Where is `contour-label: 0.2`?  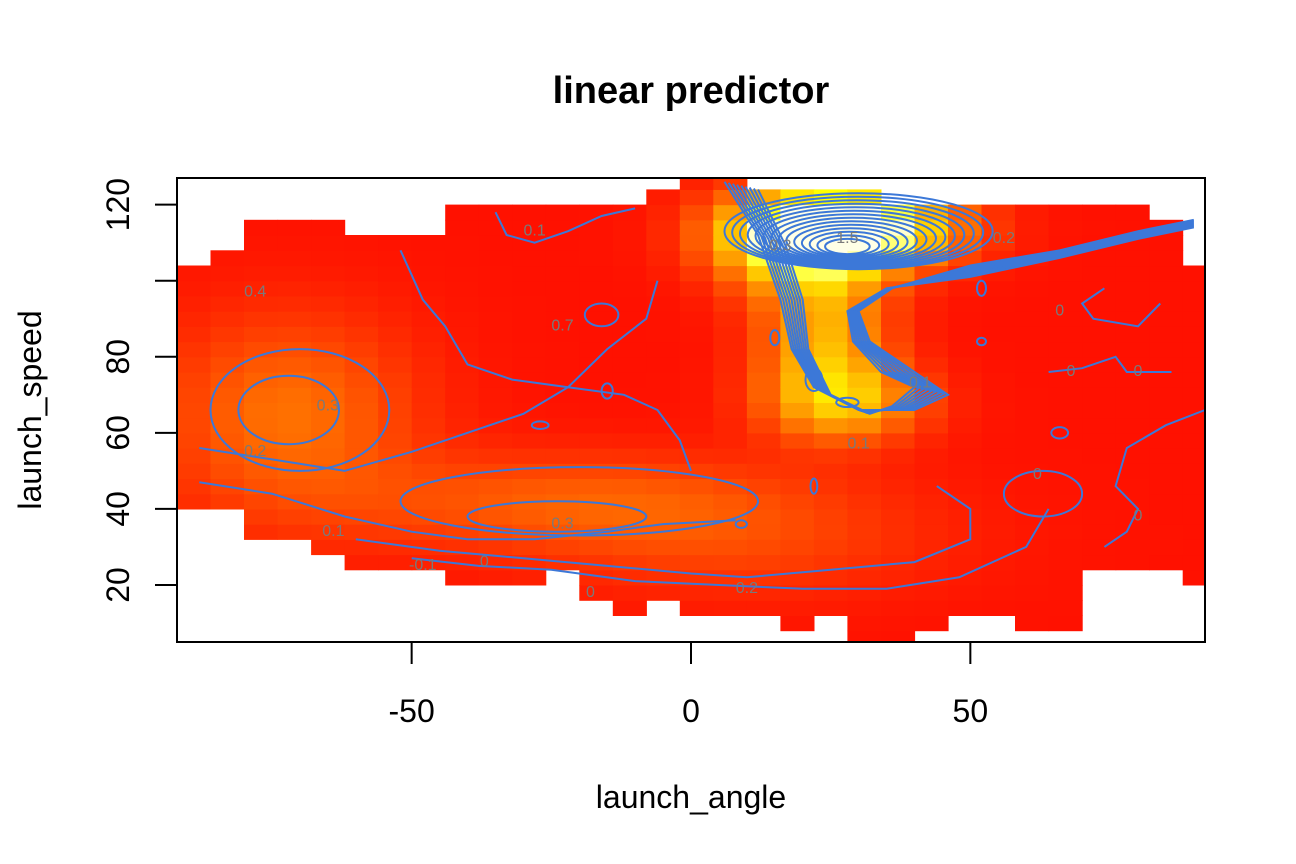
contour-label: 0.2 is located at coordinates (255, 451).